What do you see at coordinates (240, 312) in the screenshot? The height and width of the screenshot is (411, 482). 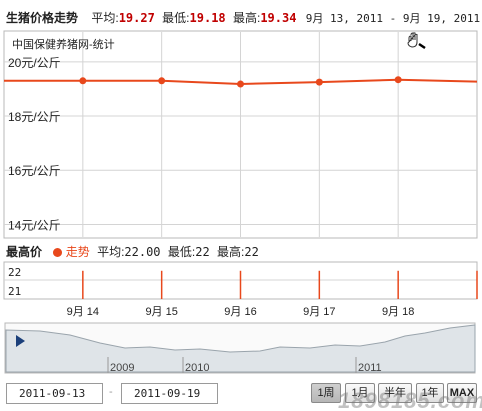 I see `x-tick-label: 9月 16` at bounding box center [240, 312].